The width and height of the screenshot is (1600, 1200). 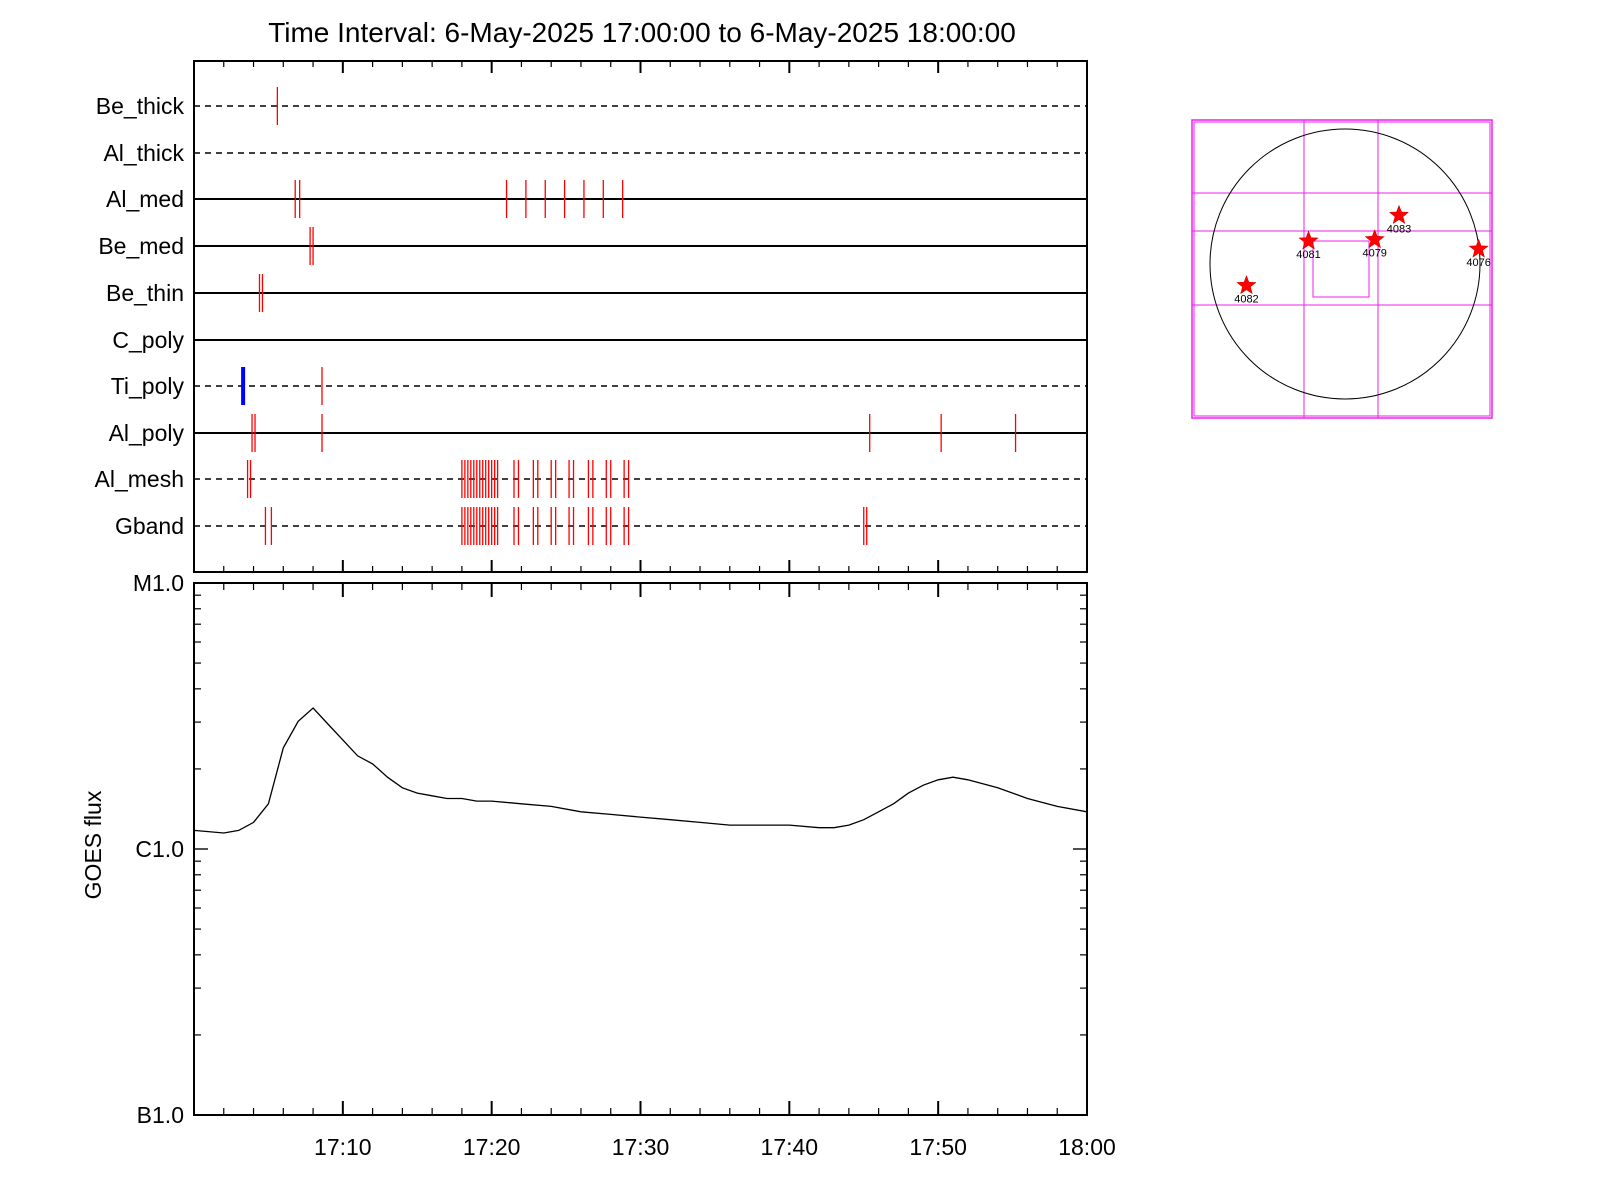 What do you see at coordinates (640, 770) in the screenshot?
I see `goes-flux-line` at bounding box center [640, 770].